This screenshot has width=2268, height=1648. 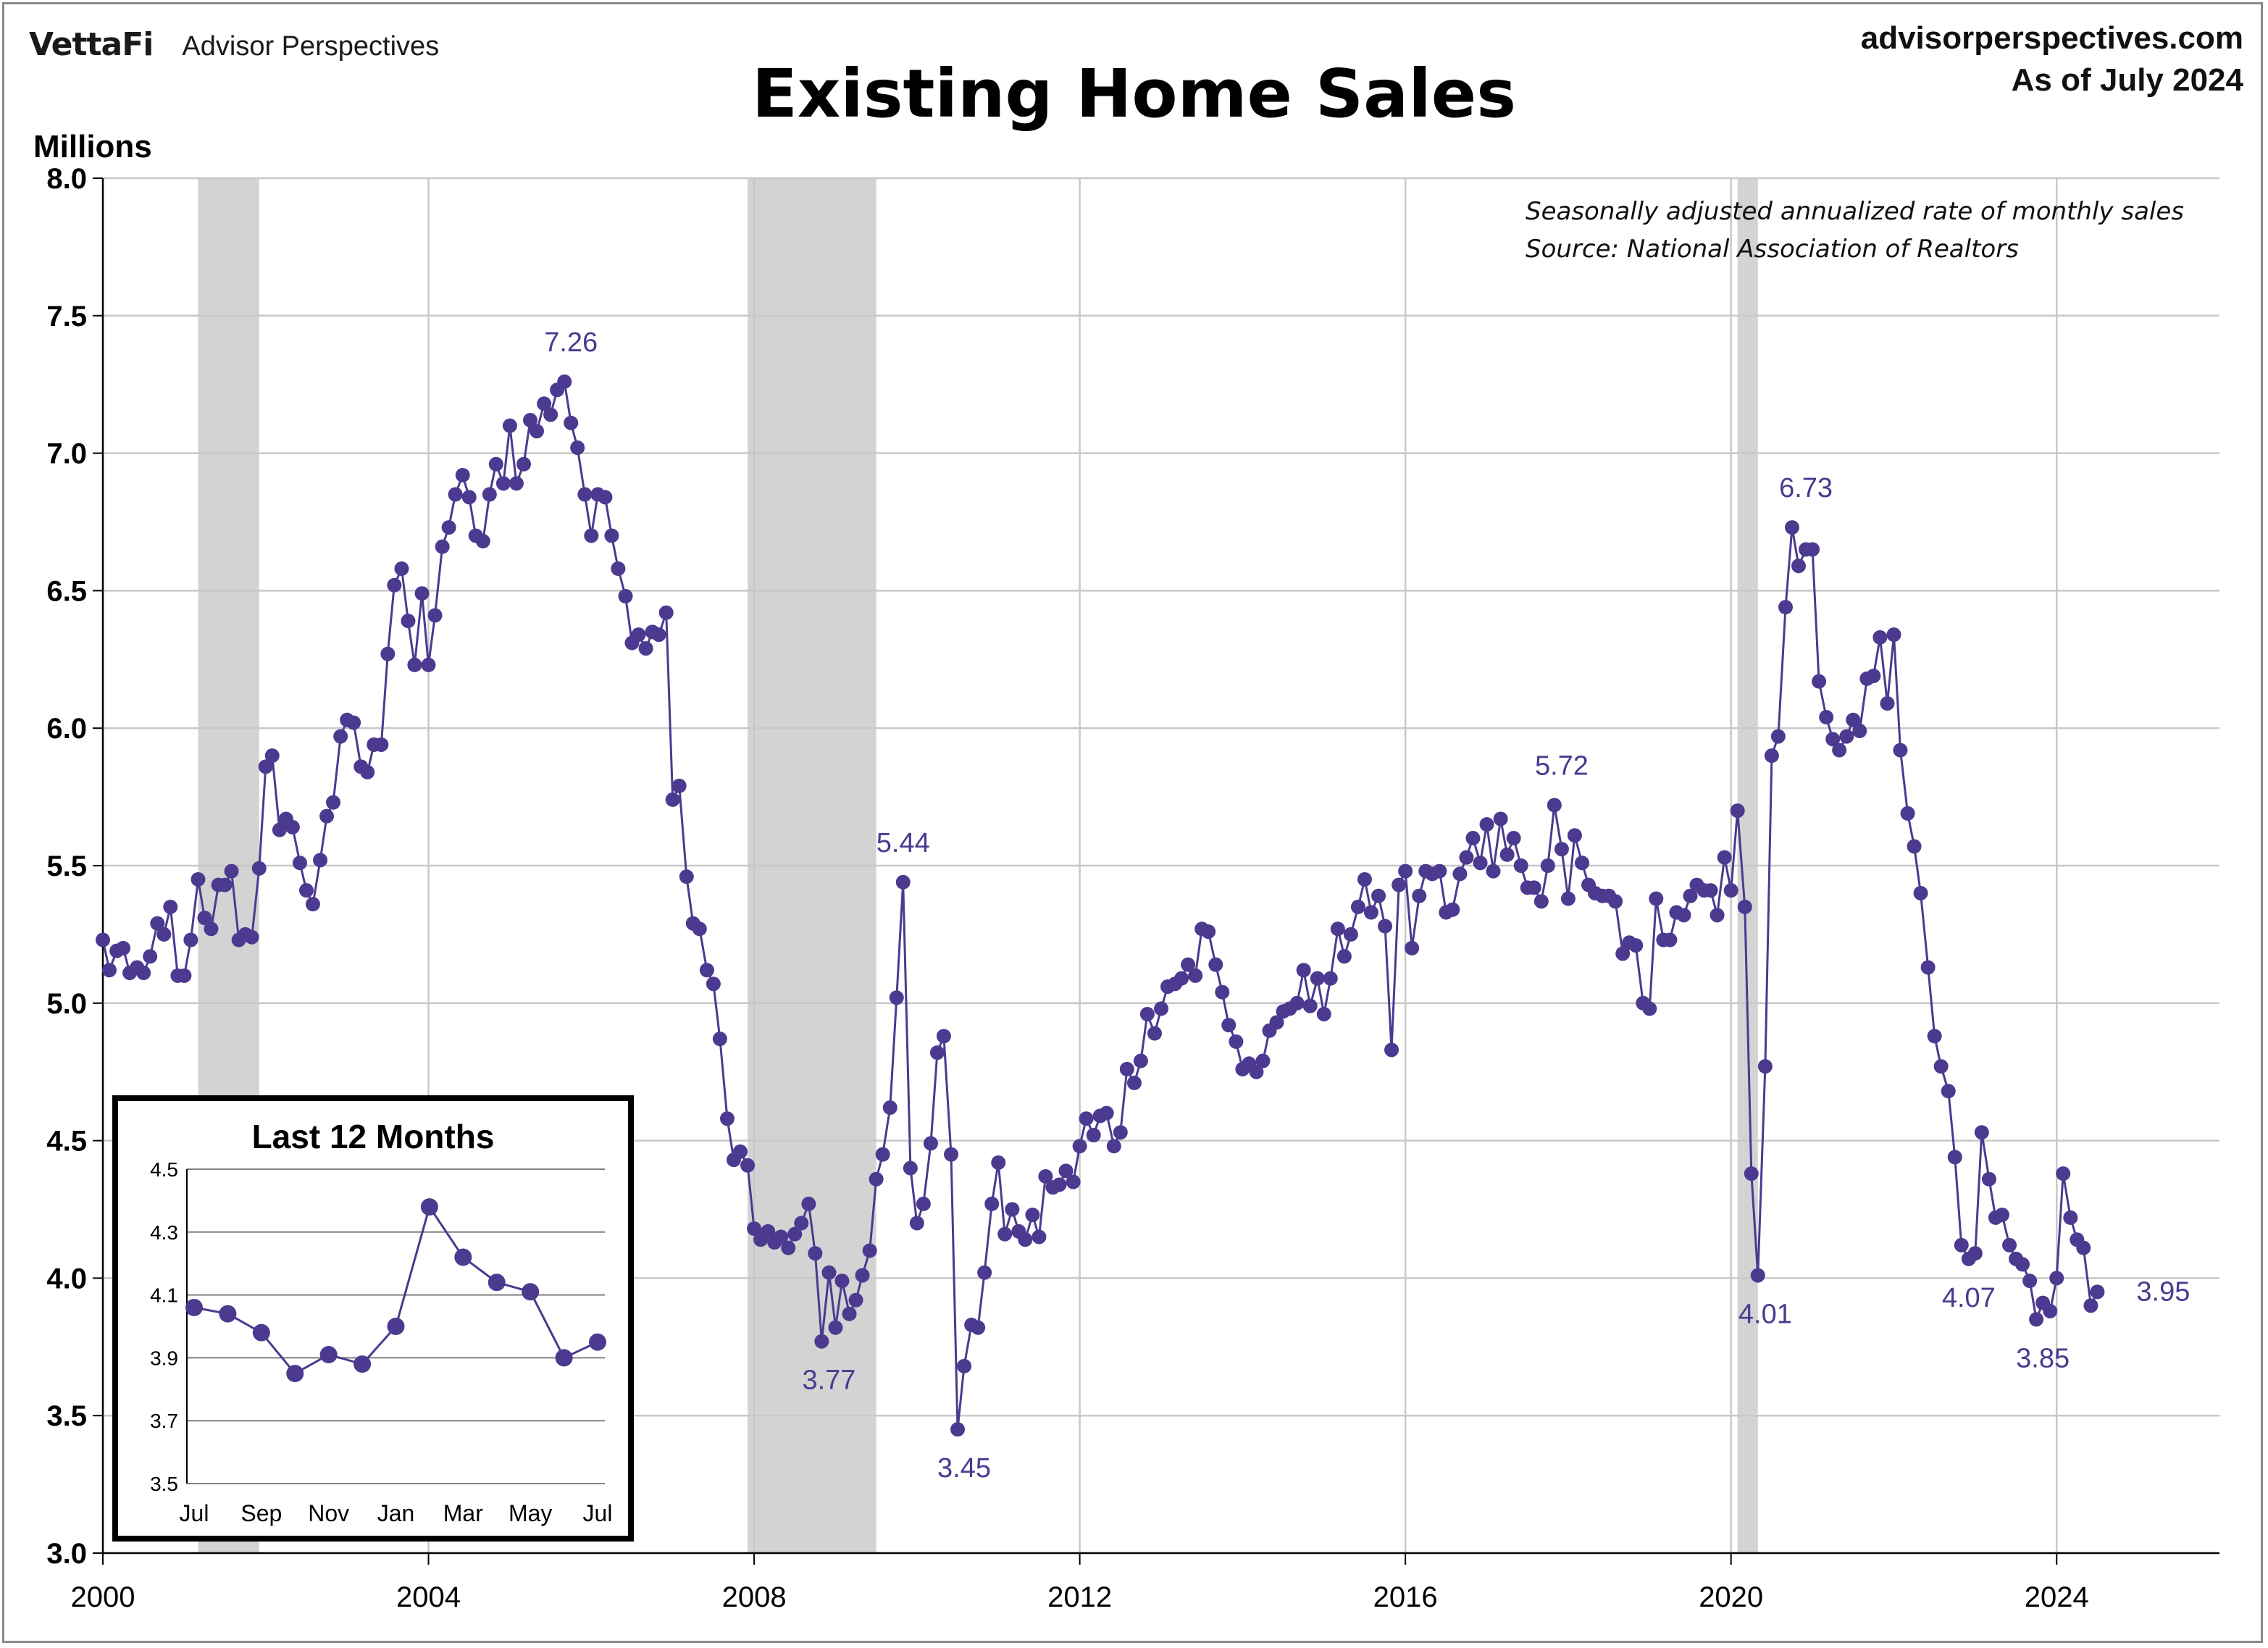 What do you see at coordinates (571, 342) in the screenshot?
I see `value-annotation: 7.26` at bounding box center [571, 342].